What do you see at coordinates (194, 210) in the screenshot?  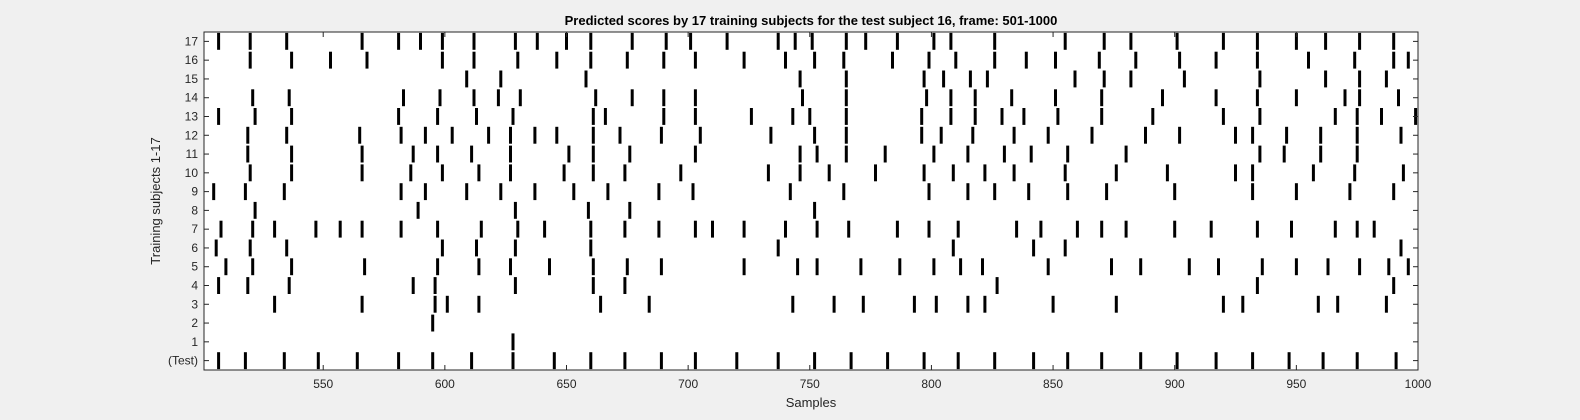 I see `y-tick-label: 8` at bounding box center [194, 210].